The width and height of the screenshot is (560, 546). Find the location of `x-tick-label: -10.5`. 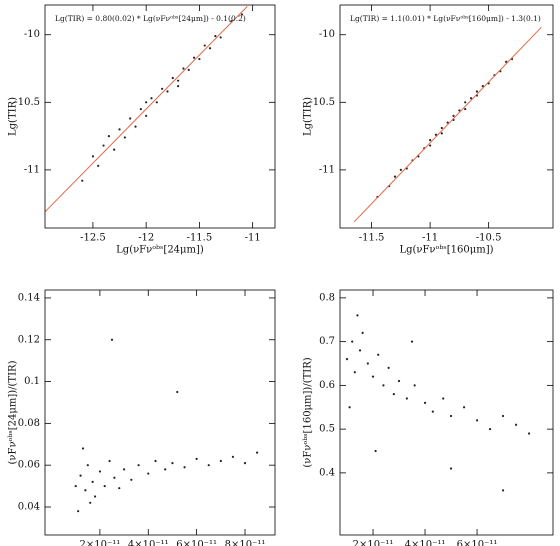

x-tick-label: -10.5 is located at coordinates (489, 238).